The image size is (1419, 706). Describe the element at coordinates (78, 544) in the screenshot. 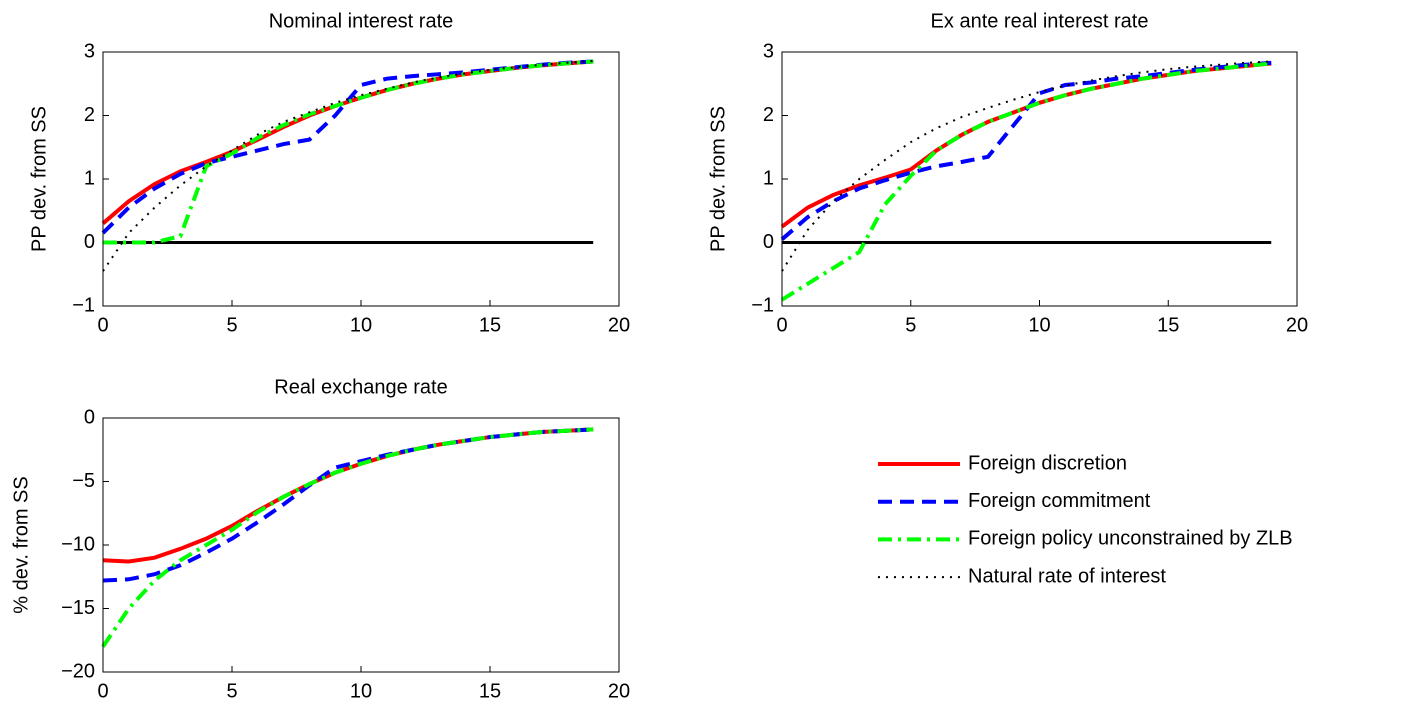

I see `y-tick-label: −10` at that location.